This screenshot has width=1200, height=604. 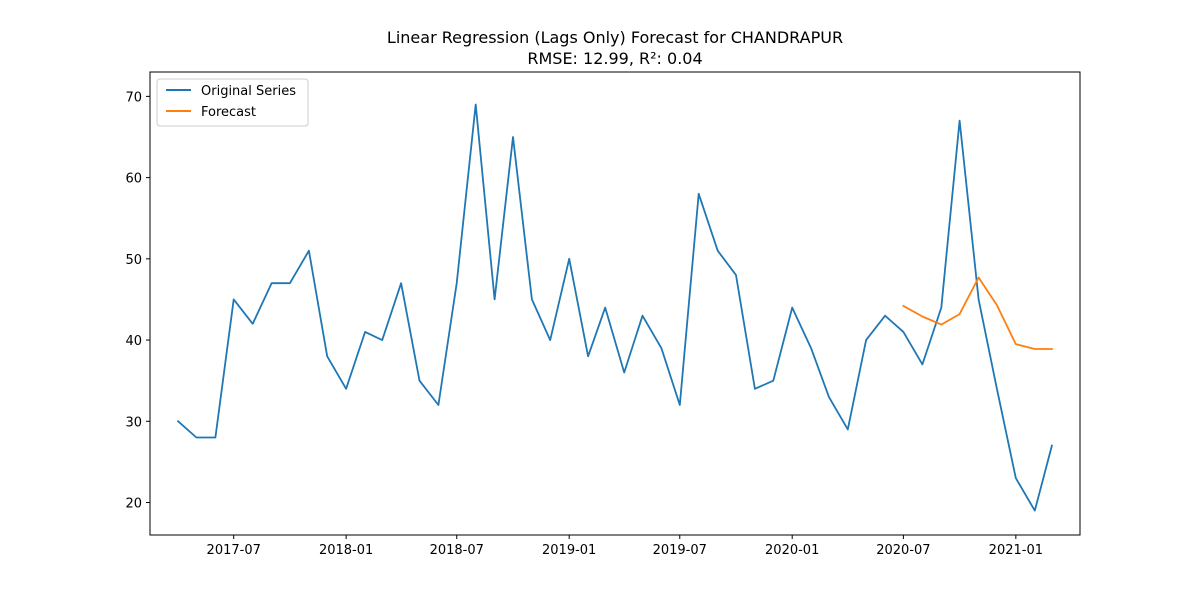 I want to click on x-tick-label: 2019-07, so click(x=680, y=550).